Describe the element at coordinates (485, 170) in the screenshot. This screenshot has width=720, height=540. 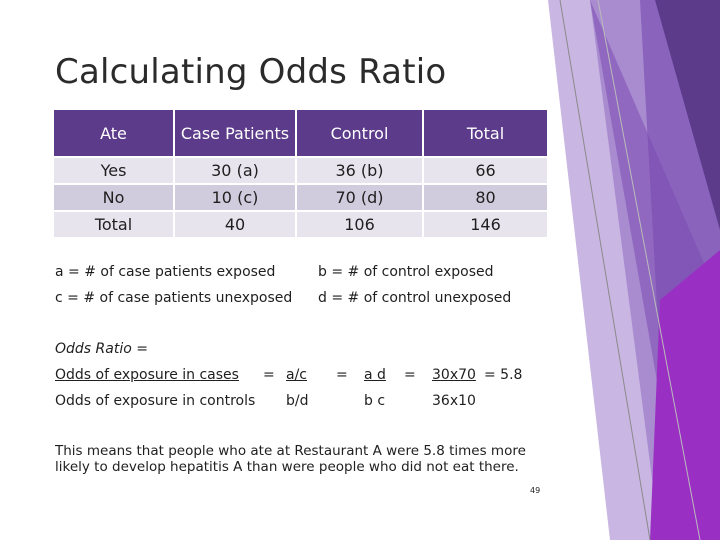
I see `table-cell: 66` at that location.